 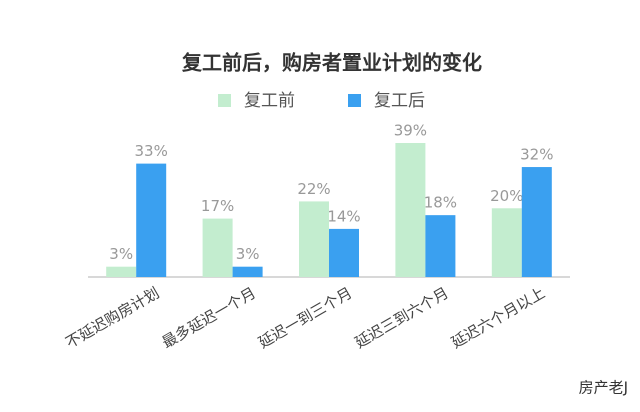 I want to click on value-label: 22%, so click(x=313, y=189).